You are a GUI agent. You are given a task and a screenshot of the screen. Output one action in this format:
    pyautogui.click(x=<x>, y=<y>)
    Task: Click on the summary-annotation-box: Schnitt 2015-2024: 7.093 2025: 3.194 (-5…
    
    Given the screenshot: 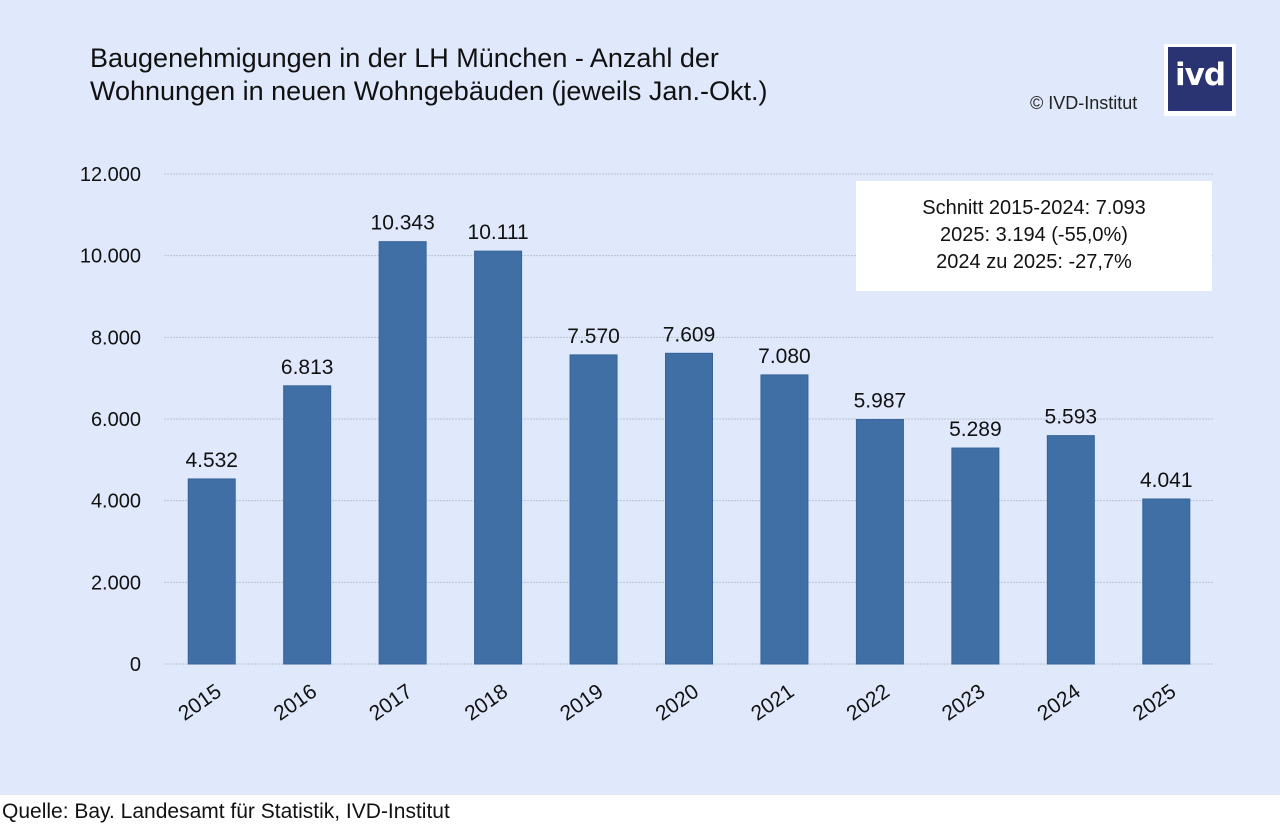 What is the action you would take?
    pyautogui.click(x=1034, y=236)
    